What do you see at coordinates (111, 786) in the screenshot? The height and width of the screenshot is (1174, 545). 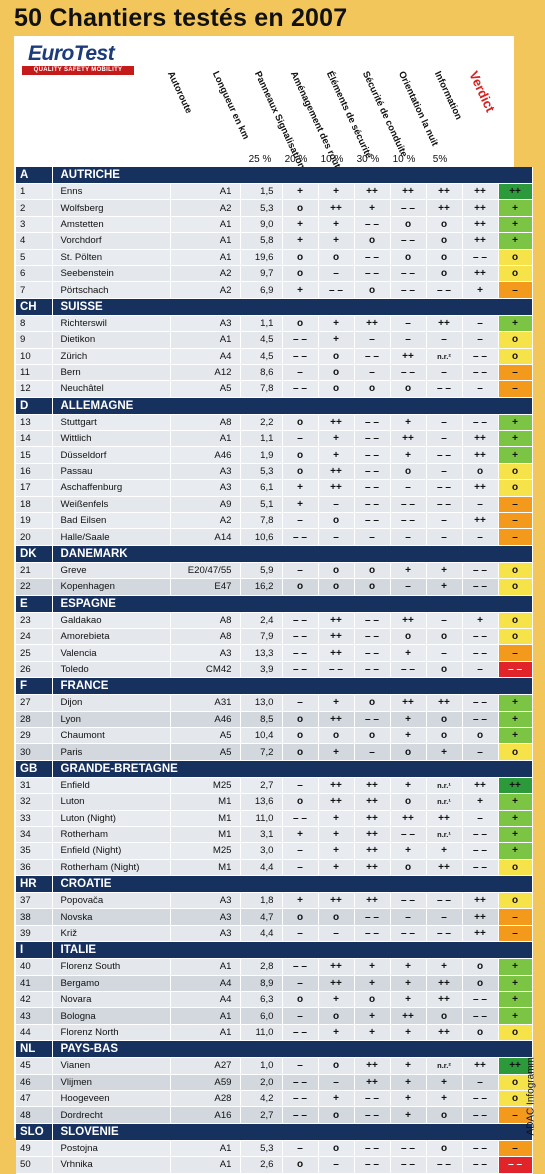 I see `site-name: Enfield` at bounding box center [111, 786].